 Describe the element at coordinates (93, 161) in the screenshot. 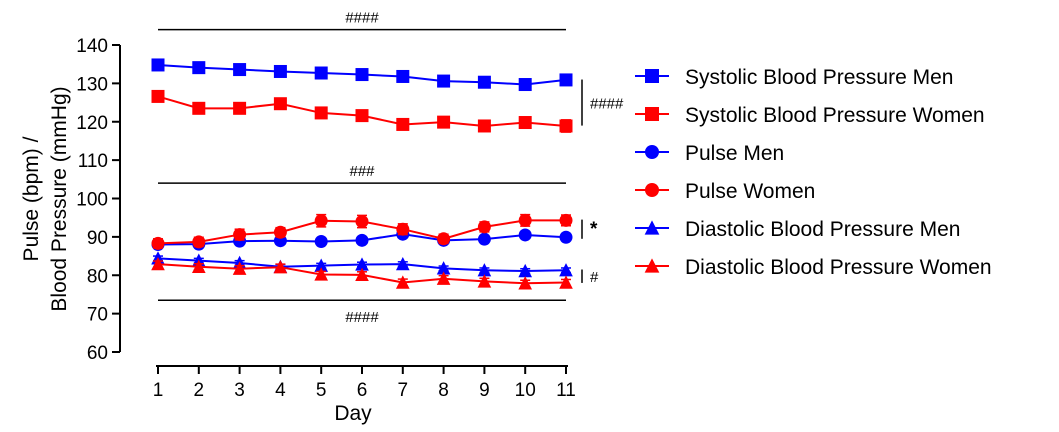

I see `y-tick-label: 110` at that location.